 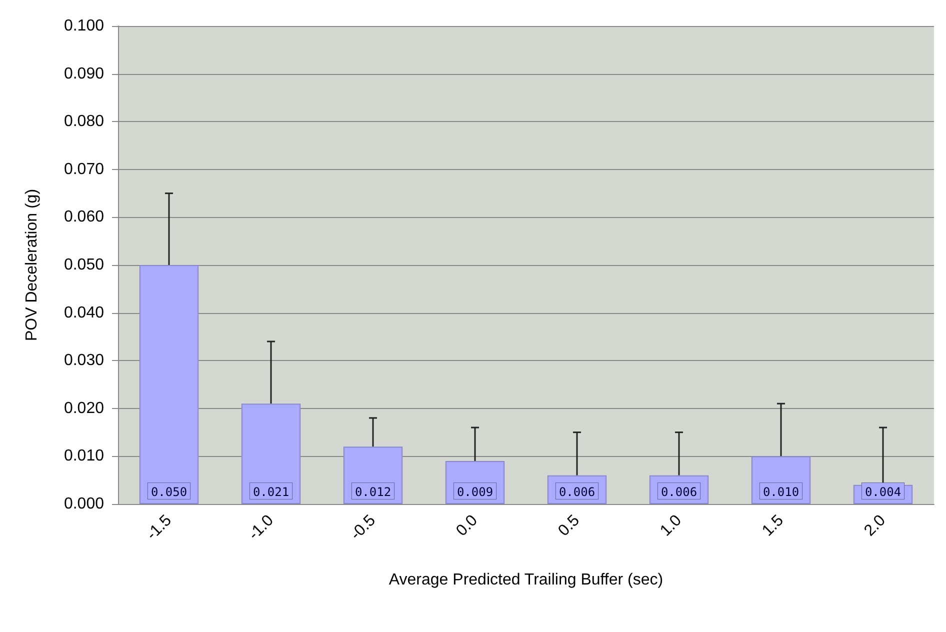 I want to click on y-tick-label: 0.030, so click(x=84, y=361).